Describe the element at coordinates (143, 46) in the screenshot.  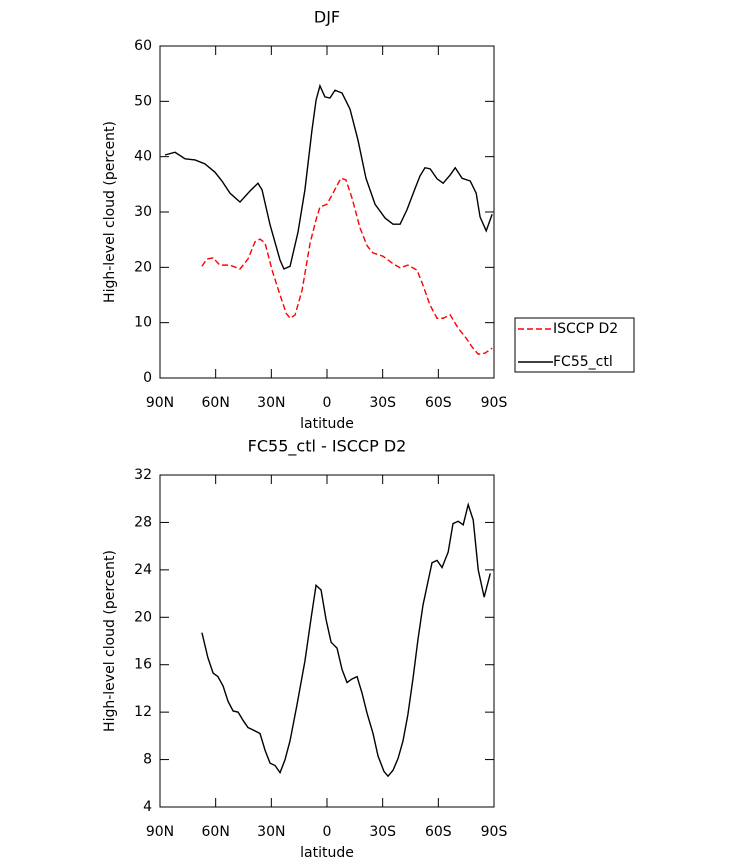
I see `y-tick-label: 60` at that location.